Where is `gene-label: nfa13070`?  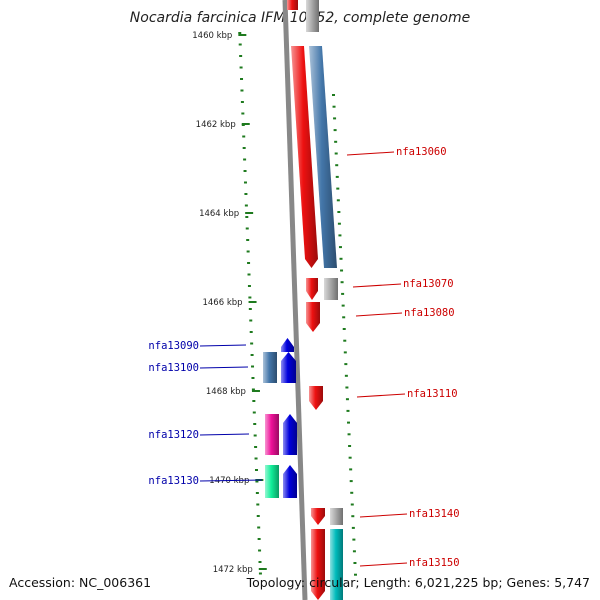
gene-label: nfa13070 is located at coordinates (428, 284).